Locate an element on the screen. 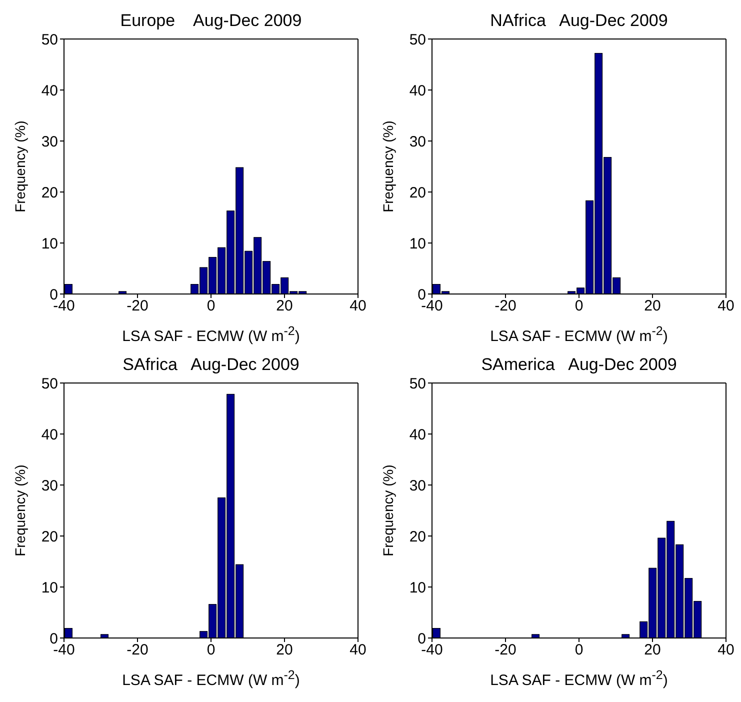 This screenshot has height=702, width=741. chart-title: SAfrica Aug-Dec 2009 is located at coordinates (211, 365).